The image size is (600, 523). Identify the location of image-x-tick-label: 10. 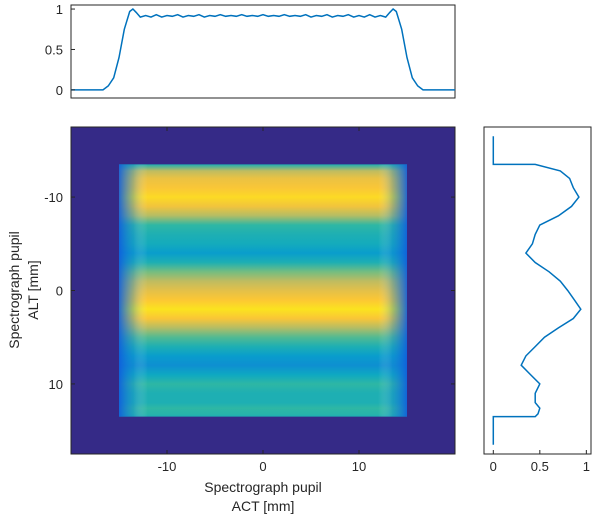
(359, 466).